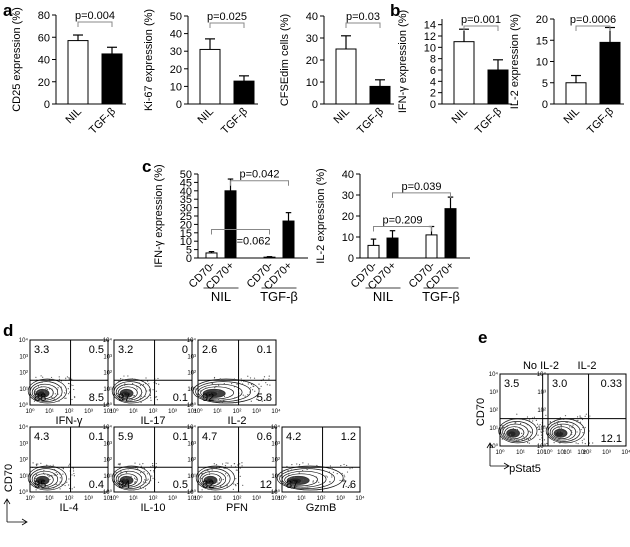 This screenshot has height=547, width=630. Describe the element at coordinates (152, 508) in the screenshot. I see `x-axis-label: IL-10` at that location.